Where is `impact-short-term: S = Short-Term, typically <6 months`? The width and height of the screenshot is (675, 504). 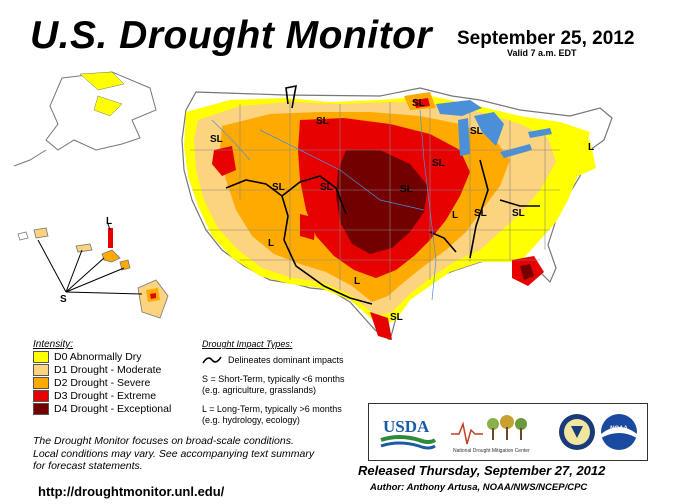 impact-short-term: S = Short-Term, typically <6 months is located at coordinates (273, 379).